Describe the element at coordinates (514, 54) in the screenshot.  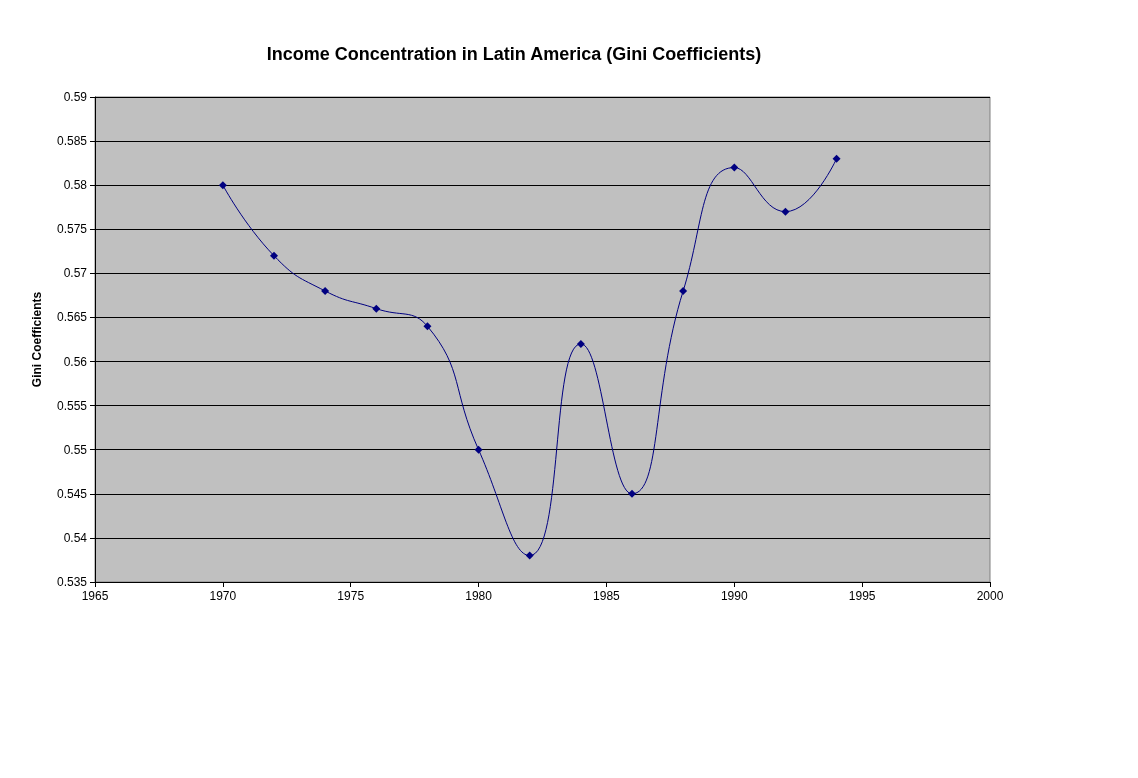
I see `chart-title: Income Concentration in Latin America (Gini Coefficients)` at that location.